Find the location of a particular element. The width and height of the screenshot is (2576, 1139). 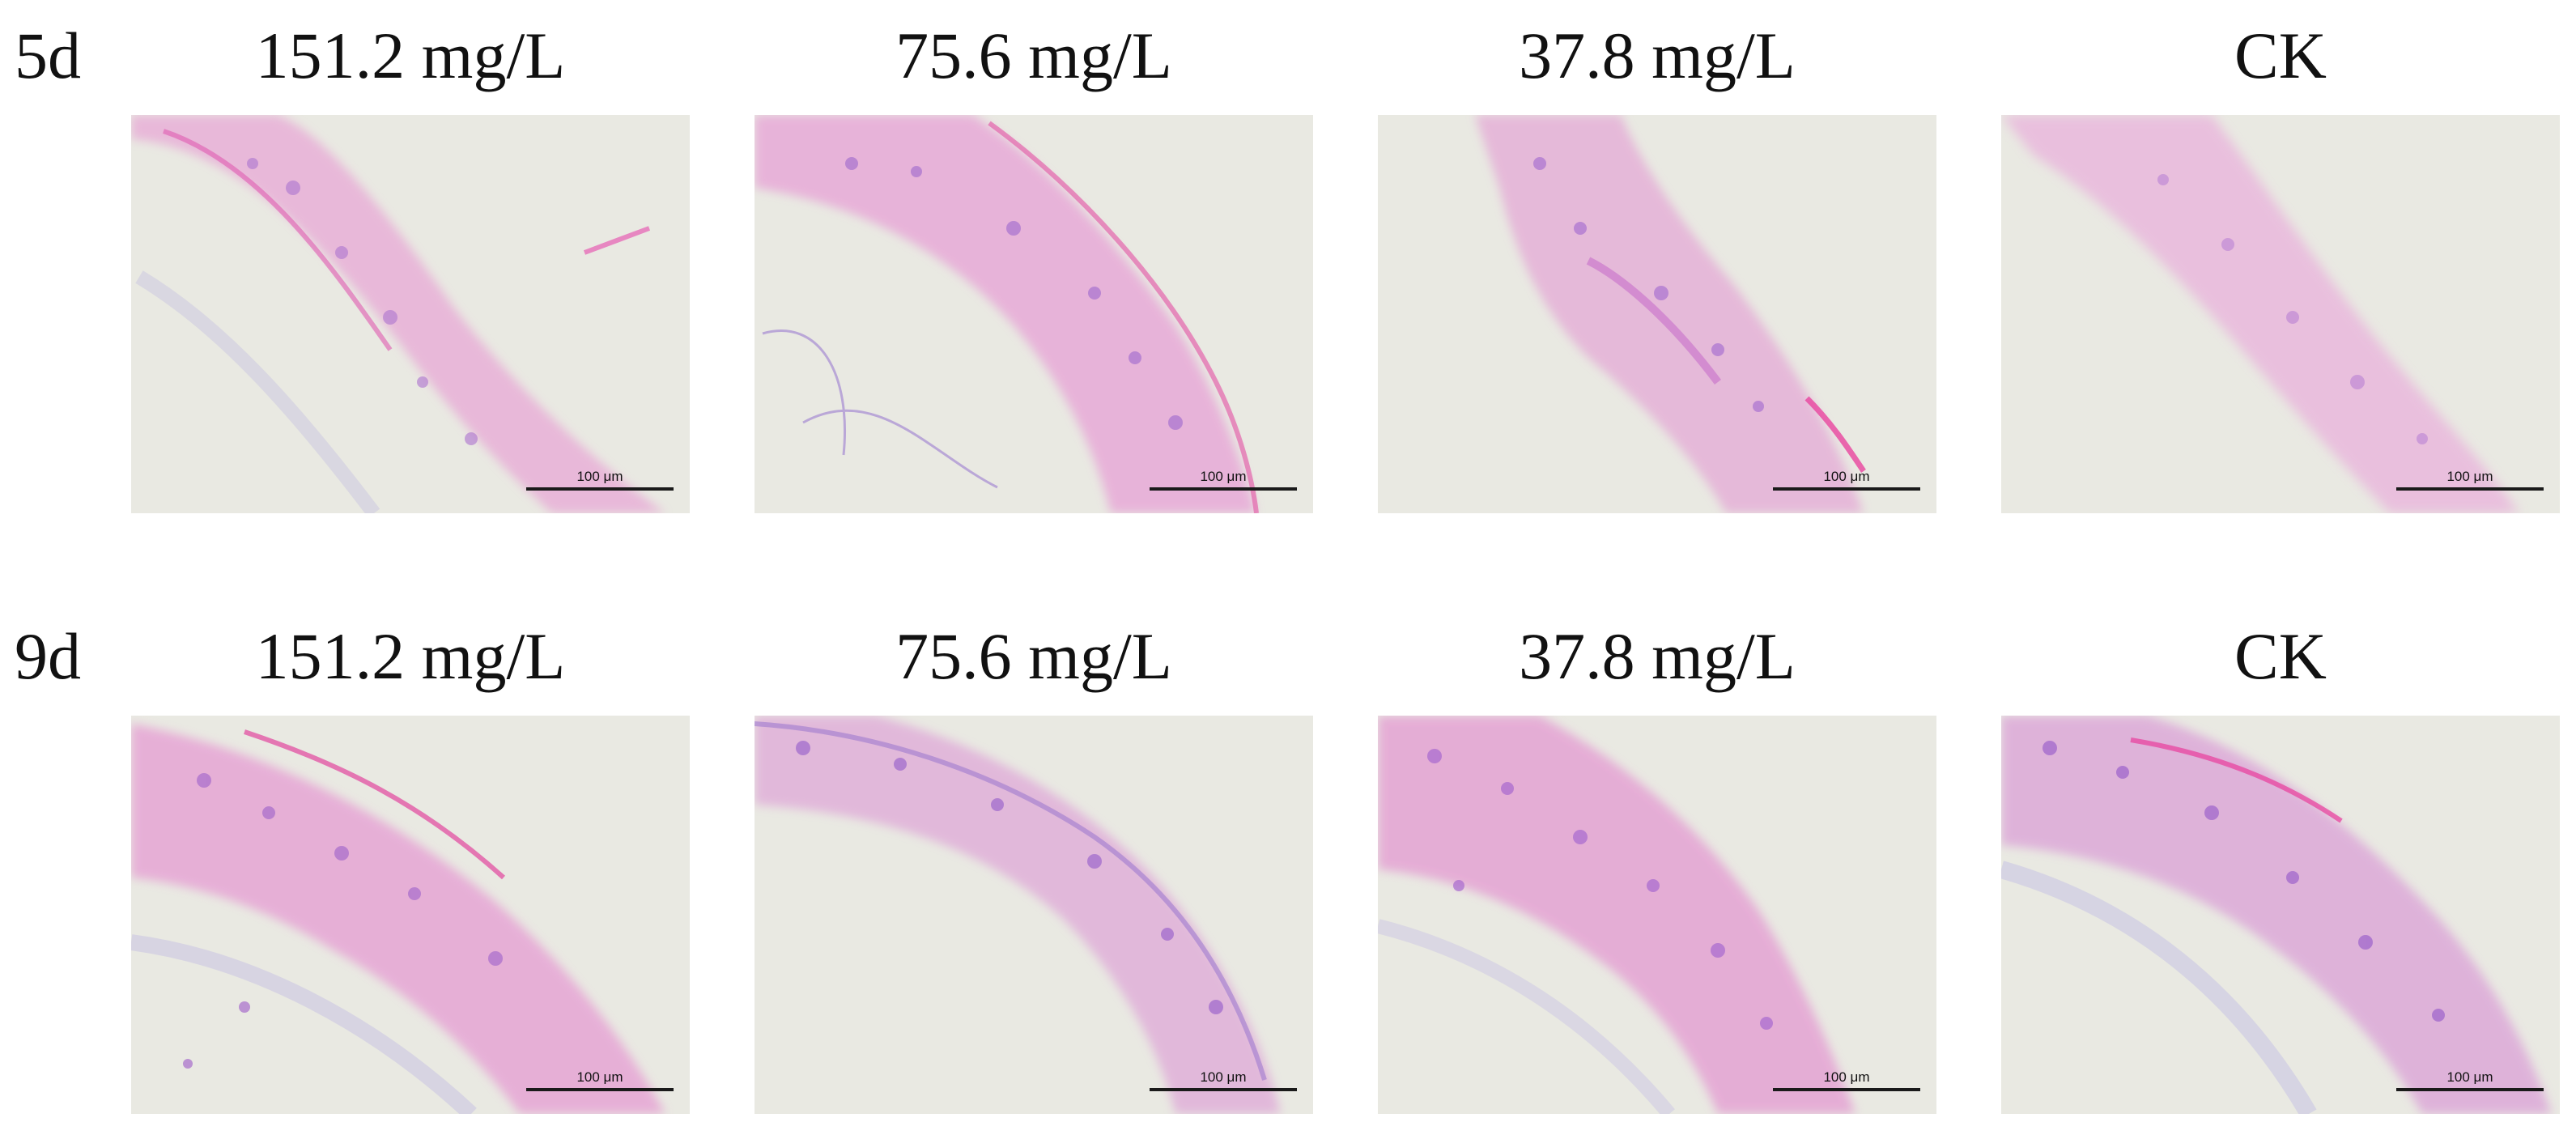

micrograph-5d-75-6: 100 μm is located at coordinates (1034, 314).